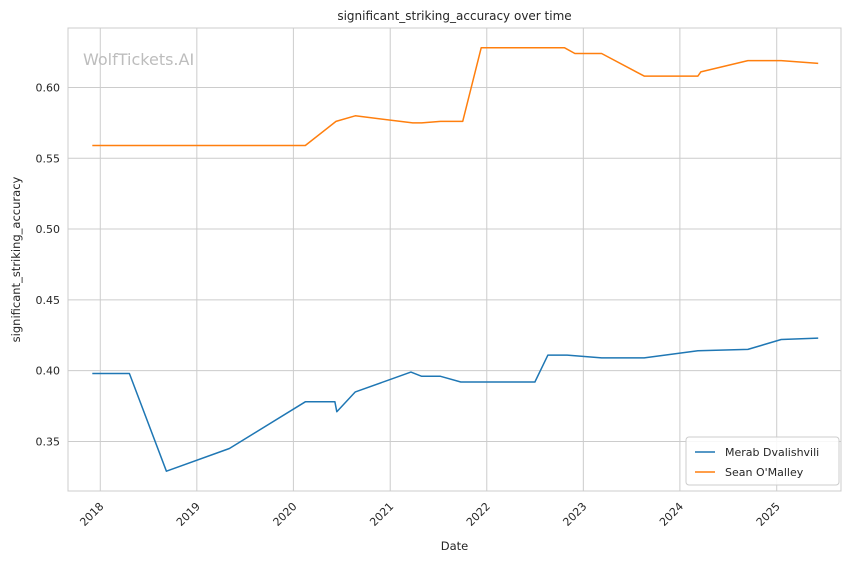 This screenshot has height=561, width=852. Describe the element at coordinates (16, 259) in the screenshot. I see `y-axis-label: significant_striking_accuracy` at that location.